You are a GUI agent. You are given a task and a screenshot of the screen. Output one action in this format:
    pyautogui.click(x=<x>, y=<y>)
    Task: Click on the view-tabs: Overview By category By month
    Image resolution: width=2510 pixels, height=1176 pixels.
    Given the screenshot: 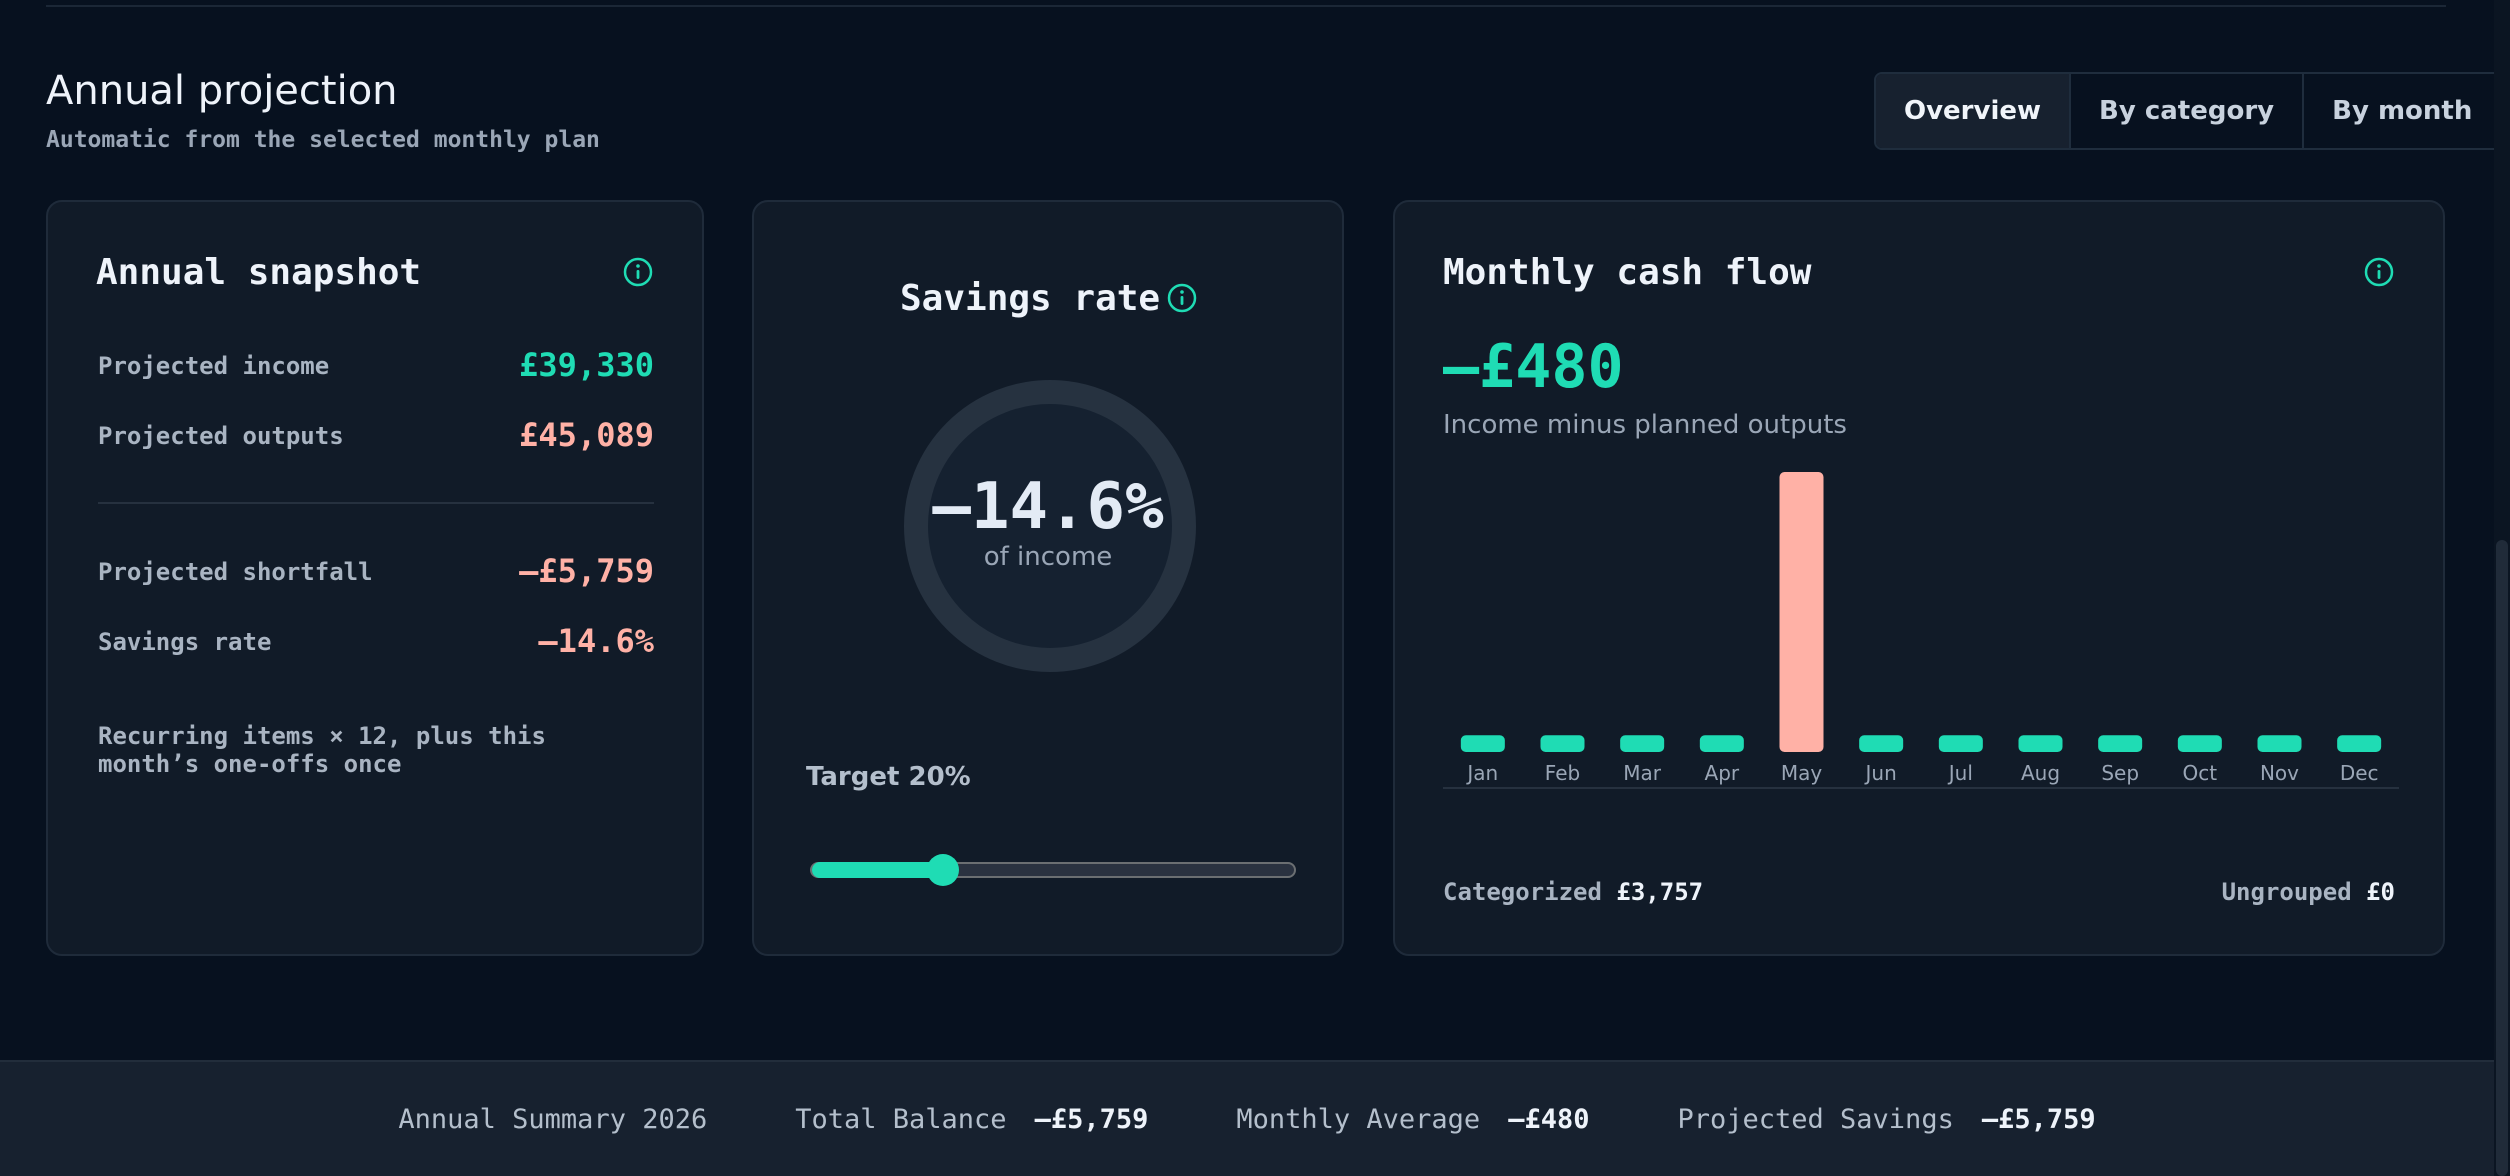 What is the action you would take?
    pyautogui.click(x=2188, y=111)
    